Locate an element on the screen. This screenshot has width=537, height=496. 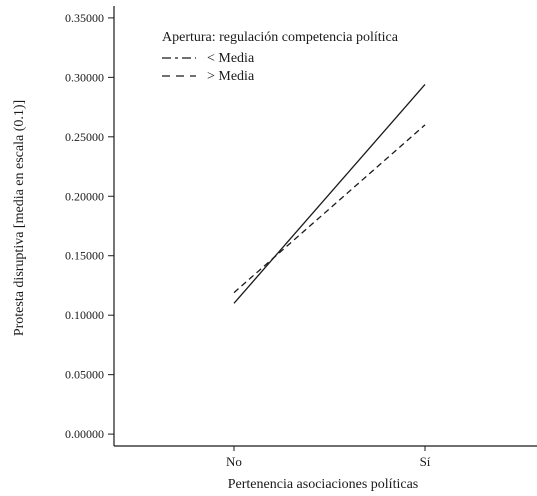
x-tick-label: Sí is located at coordinates (425, 461).